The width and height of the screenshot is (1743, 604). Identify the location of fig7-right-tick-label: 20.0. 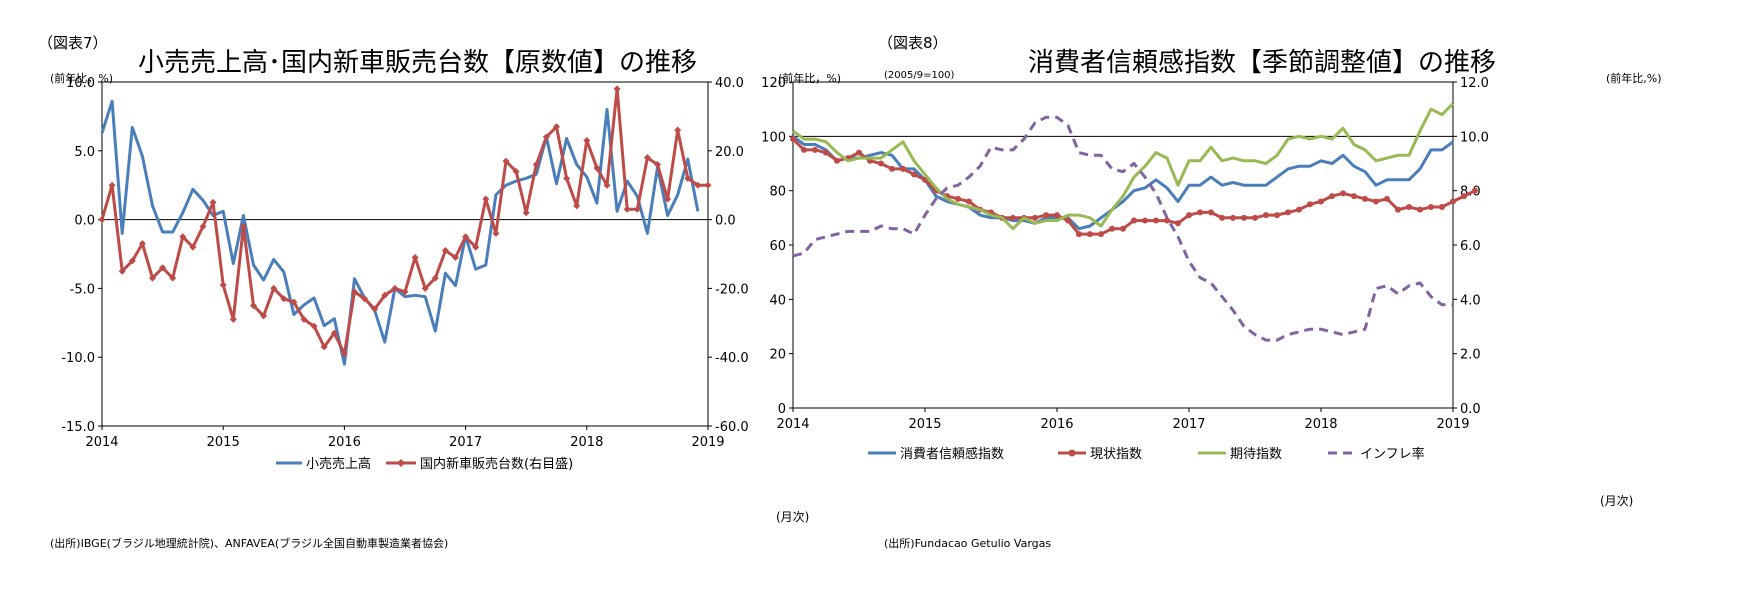
(729, 152).